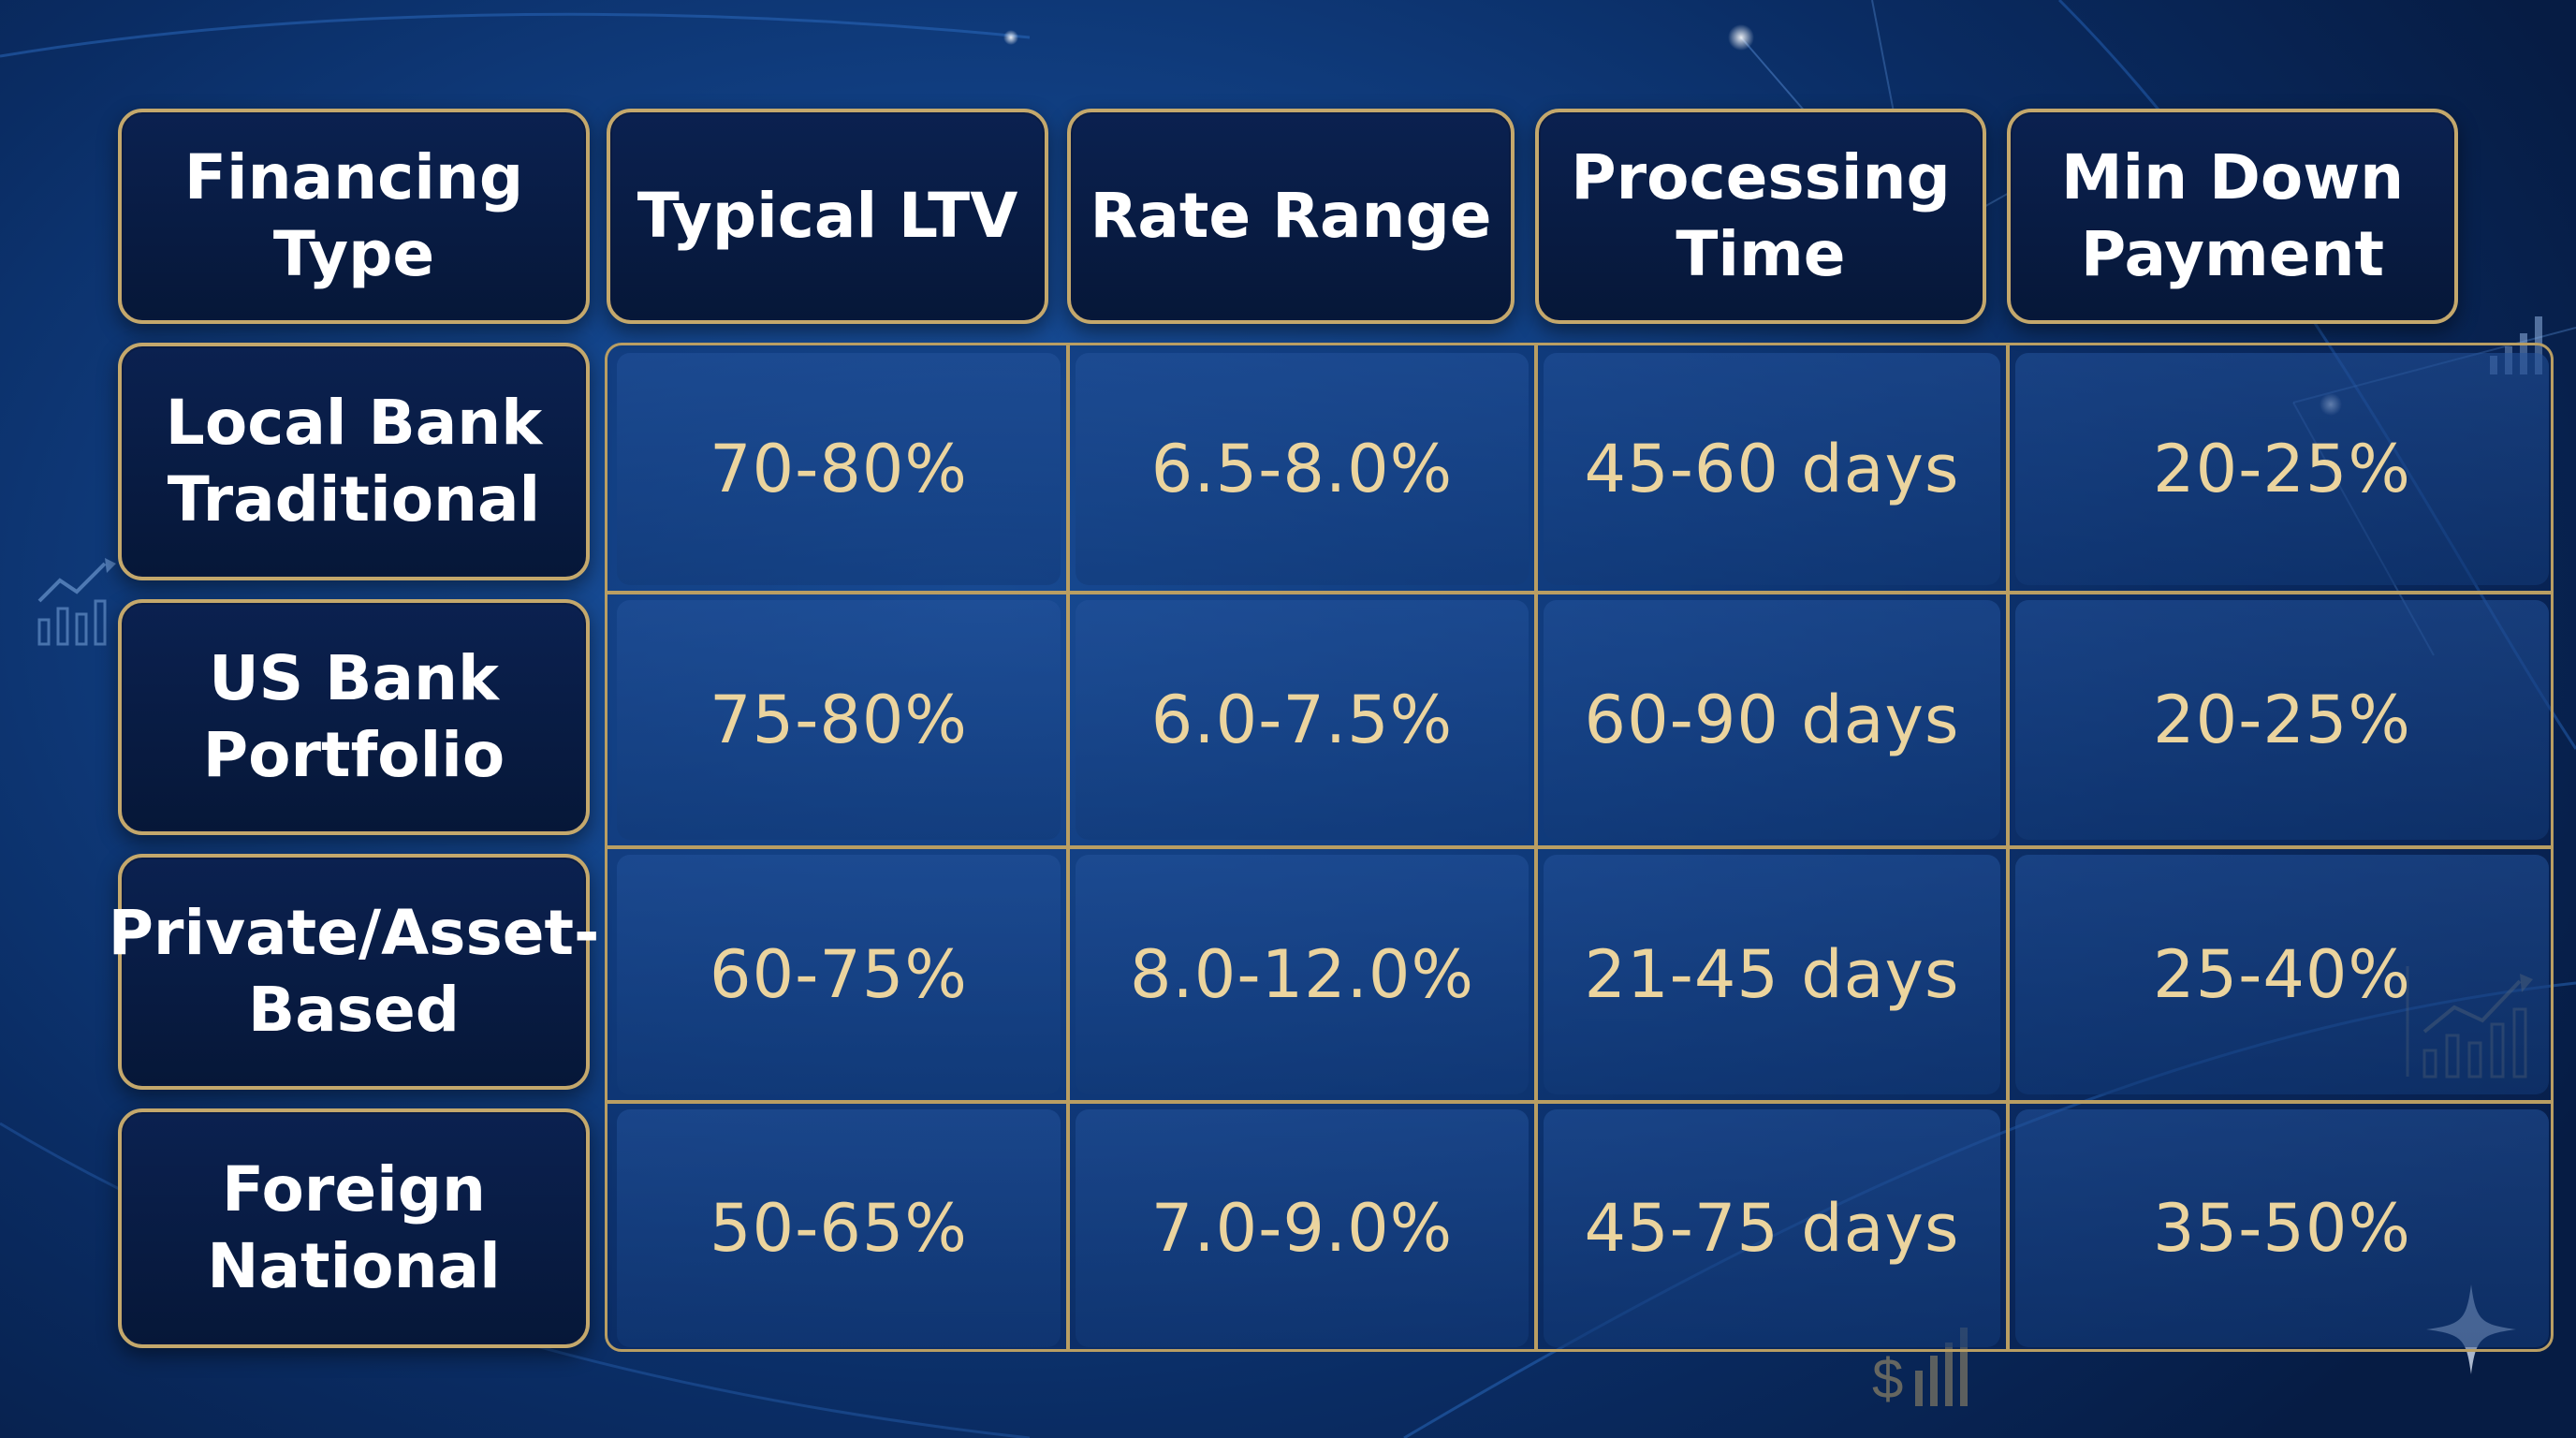 Image resolution: width=2576 pixels, height=1438 pixels. What do you see at coordinates (1302, 1228) in the screenshot?
I see `table-cell: 7.0-9.0%` at bounding box center [1302, 1228].